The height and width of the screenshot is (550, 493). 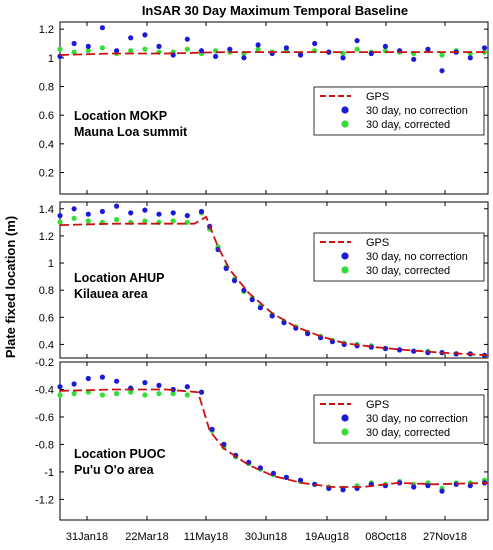 What do you see at coordinates (10, 287) in the screenshot?
I see `y-axis-label: Plate fixed location (m)` at bounding box center [10, 287].